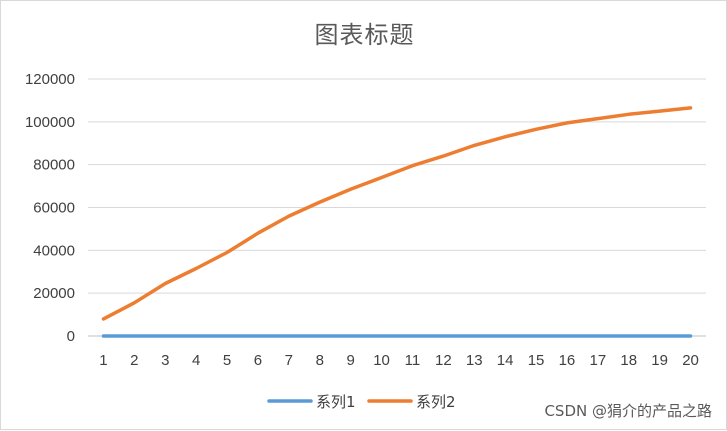 This screenshot has height=431, width=727. What do you see at coordinates (690, 360) in the screenshot?
I see `x-tick-label: 20` at bounding box center [690, 360].